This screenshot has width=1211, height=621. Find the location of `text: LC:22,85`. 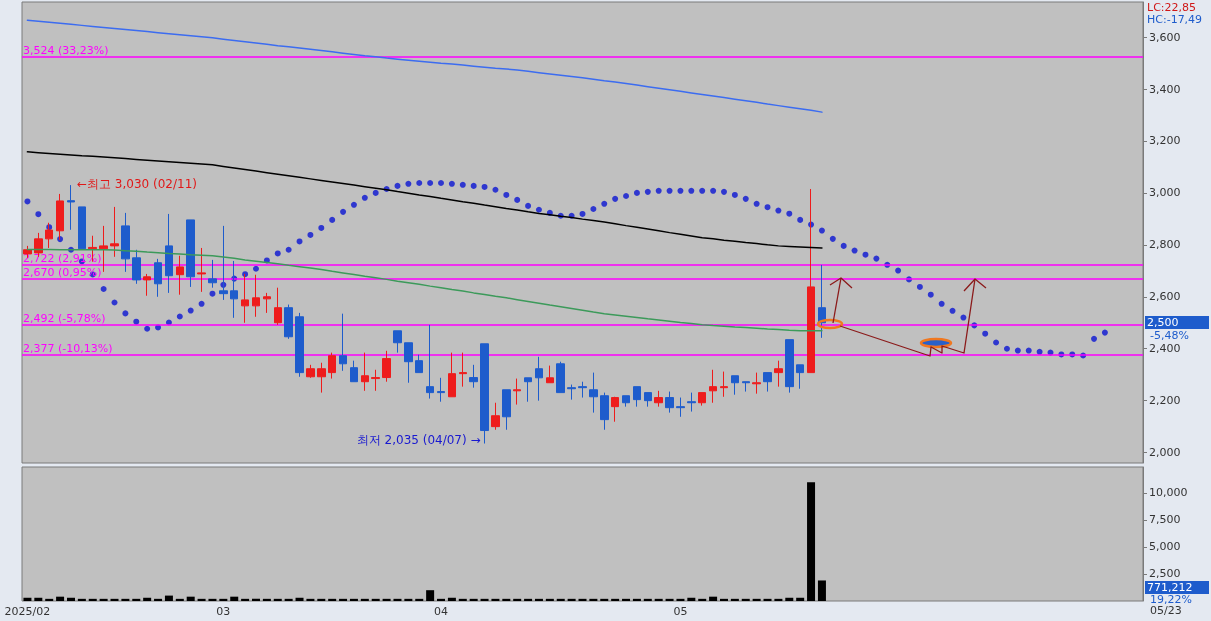

text: LC:22,85 is located at coordinates (1172, 7).